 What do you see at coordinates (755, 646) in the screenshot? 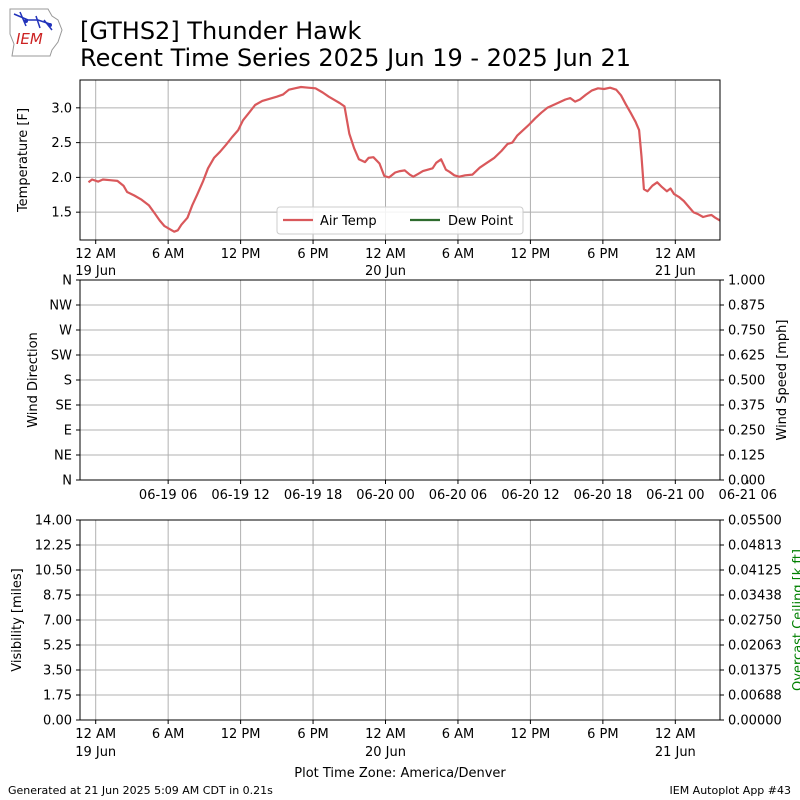
I see `ceiling-tick-label: 0.02063` at bounding box center [755, 646].